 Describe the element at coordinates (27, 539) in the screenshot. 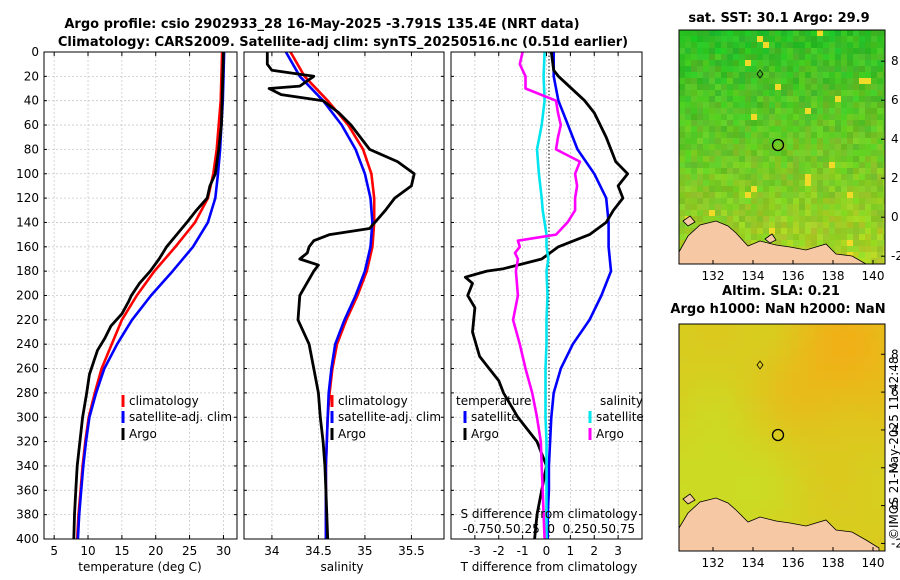

I see `depth-tick-label: 400` at that location.